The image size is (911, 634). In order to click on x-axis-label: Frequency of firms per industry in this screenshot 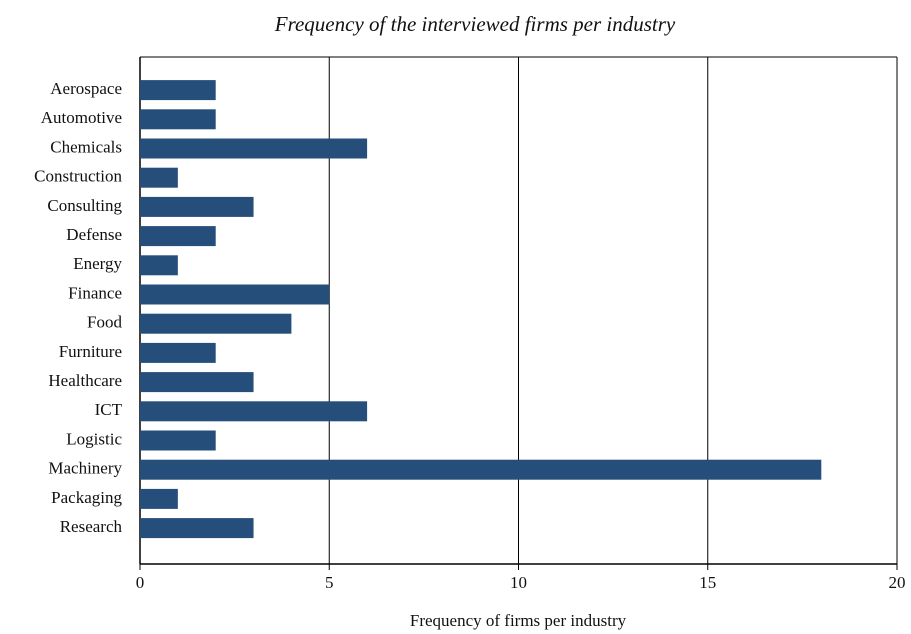, I will do `click(518, 620)`.